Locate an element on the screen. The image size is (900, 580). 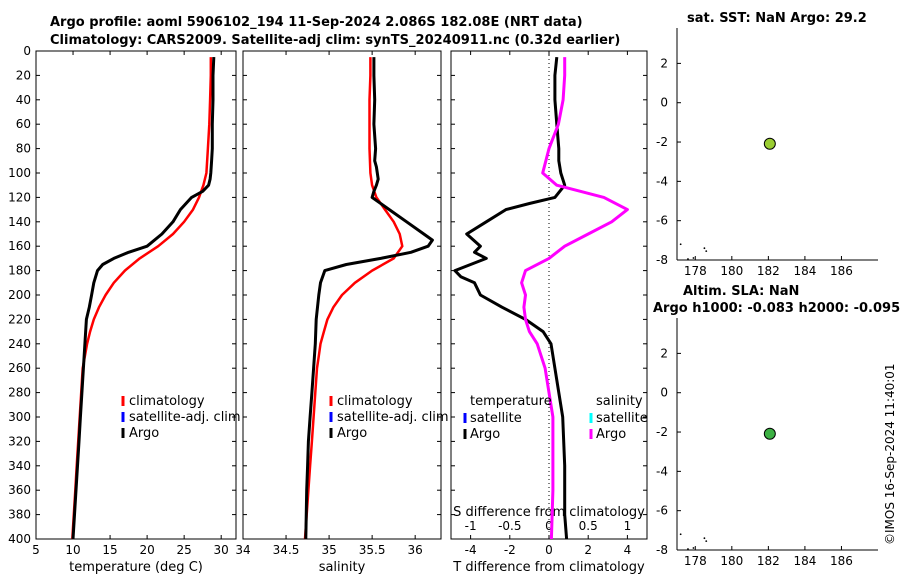
sla-argo-marker is located at coordinates (769, 433).